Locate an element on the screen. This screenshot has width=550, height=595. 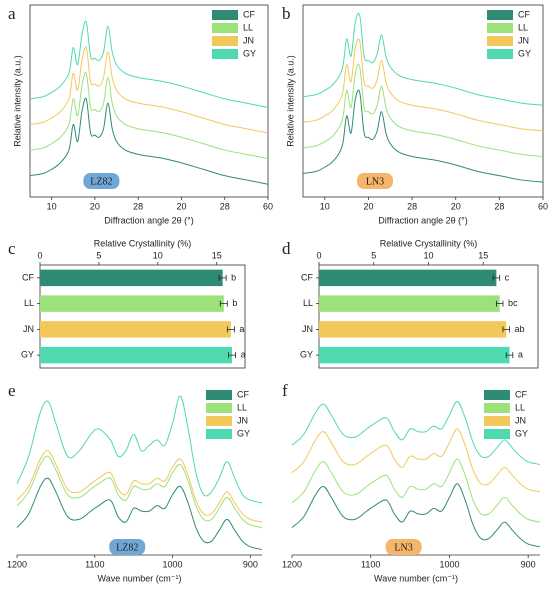
panel-letter: a is located at coordinates (12, 13).